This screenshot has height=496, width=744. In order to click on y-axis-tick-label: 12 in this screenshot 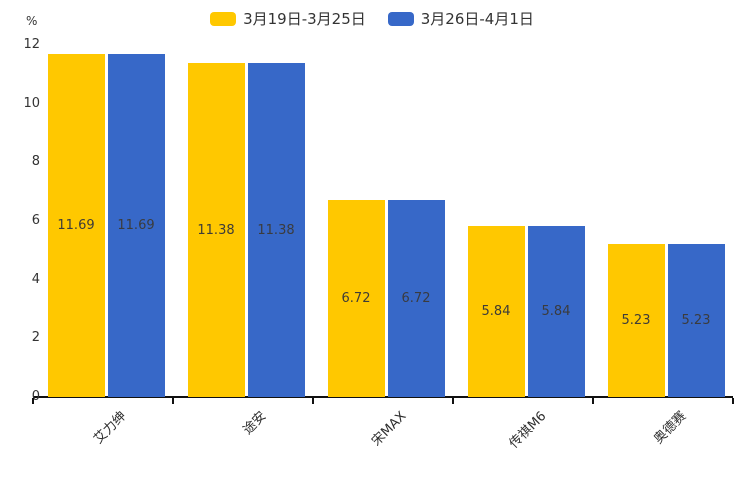, I will do `click(31, 44)`.